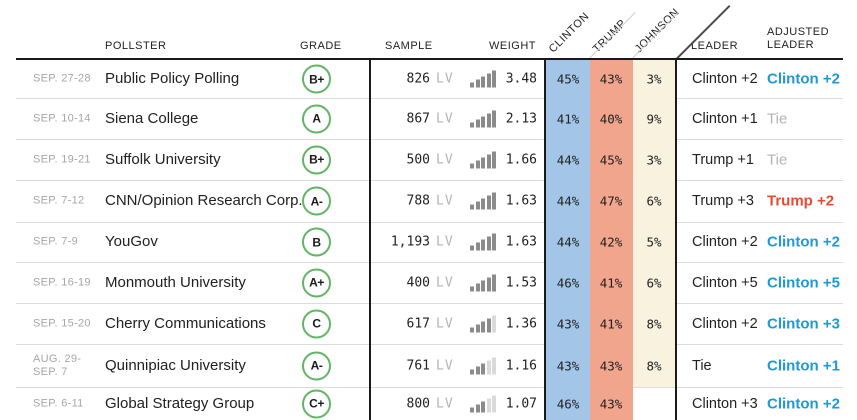 Image resolution: width=857 pixels, height=420 pixels. I want to click on leader-value: Tie, so click(702, 365).